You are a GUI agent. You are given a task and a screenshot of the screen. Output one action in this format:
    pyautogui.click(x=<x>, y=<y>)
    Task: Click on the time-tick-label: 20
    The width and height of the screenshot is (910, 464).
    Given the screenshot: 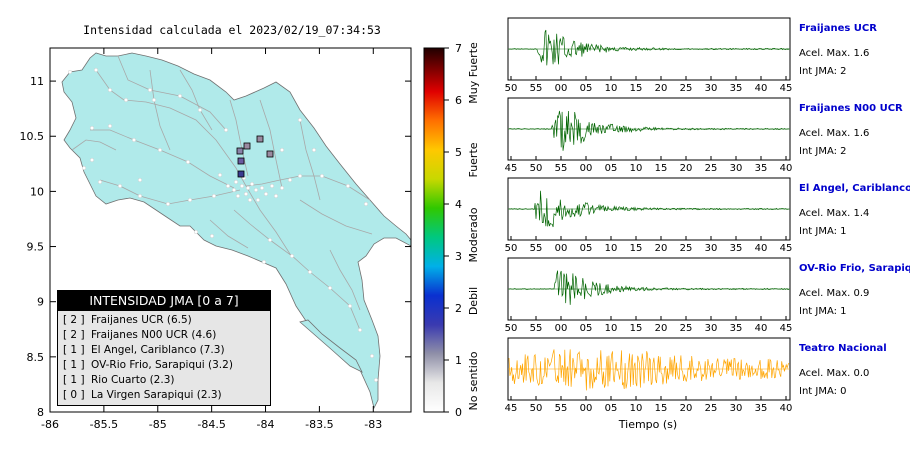 What is the action you would take?
    pyautogui.click(x=686, y=168)
    